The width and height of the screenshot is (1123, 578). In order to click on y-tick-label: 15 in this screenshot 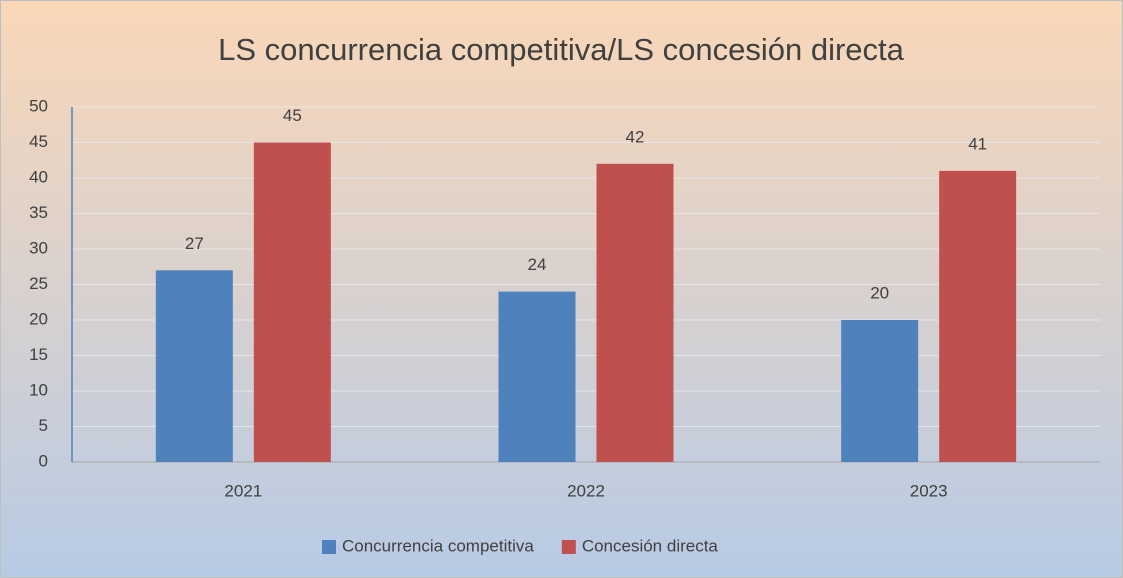, I will do `click(38, 354)`.